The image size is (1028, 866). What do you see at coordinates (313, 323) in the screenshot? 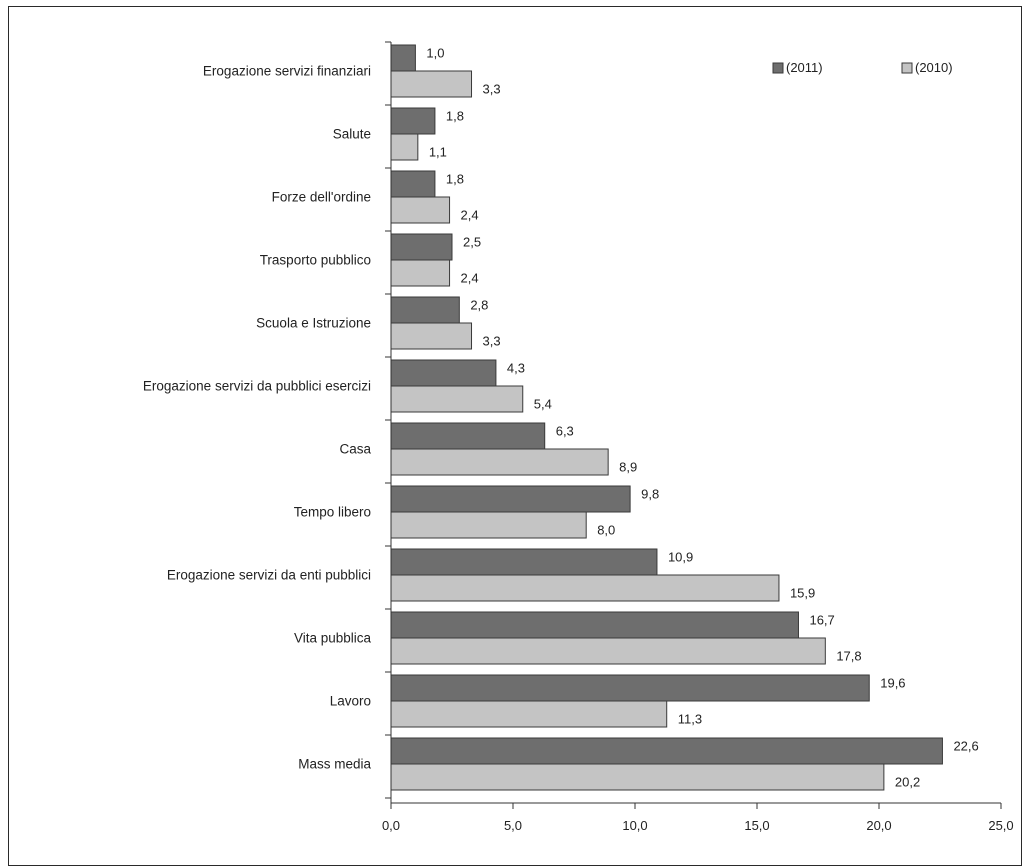
I see `category-label: Scuola e Istruzione` at bounding box center [313, 323].